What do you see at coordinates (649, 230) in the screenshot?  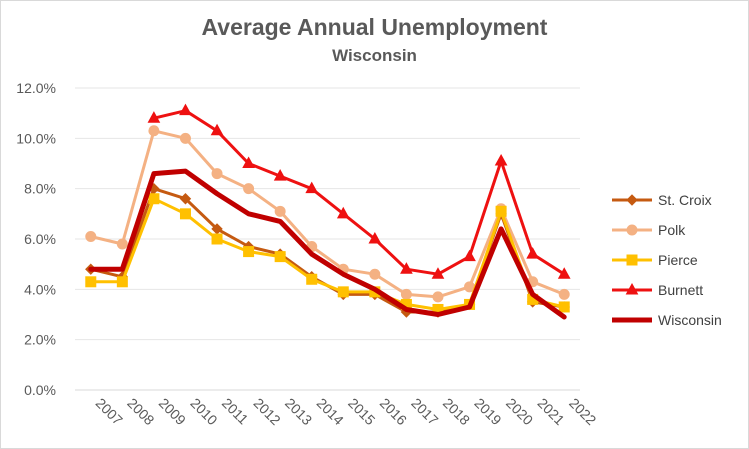 I see `legend-item: Polk` at bounding box center [649, 230].